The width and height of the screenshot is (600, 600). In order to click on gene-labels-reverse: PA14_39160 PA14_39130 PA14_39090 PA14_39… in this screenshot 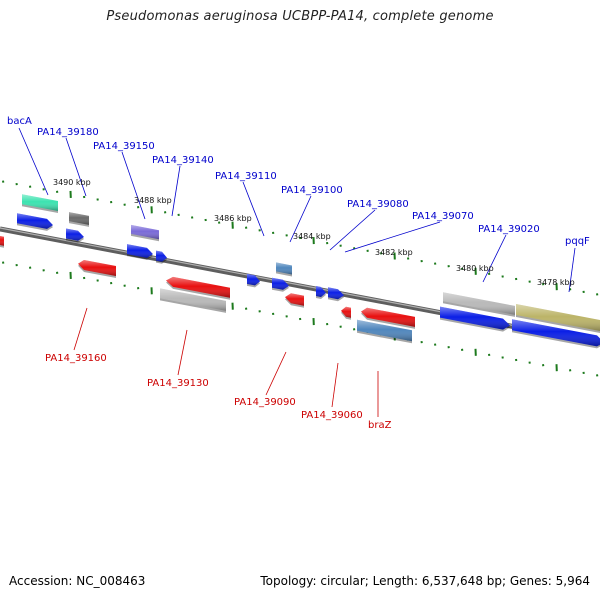, I will do `click(218, 392)`.